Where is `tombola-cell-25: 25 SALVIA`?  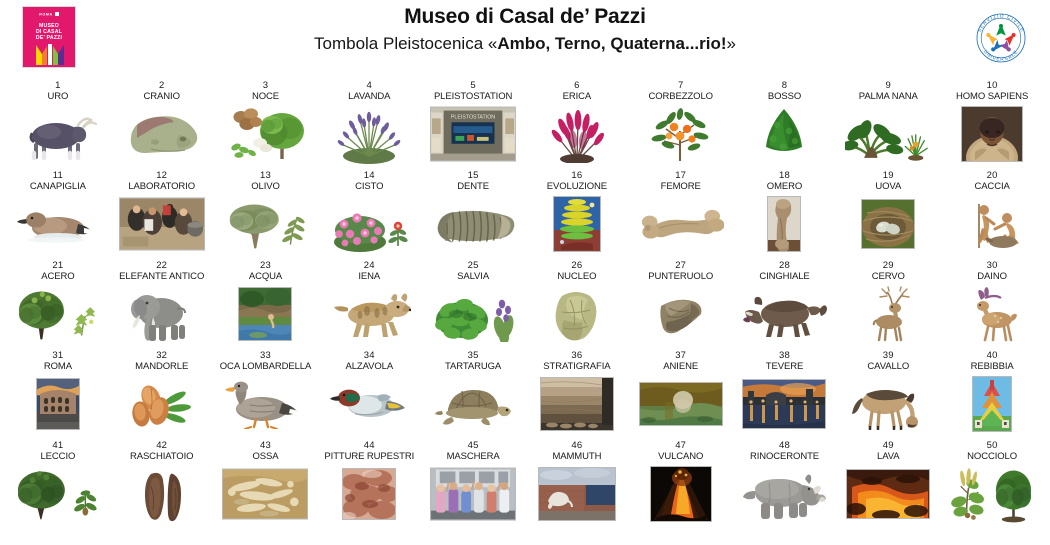 tombola-cell-25: 25 SALVIA is located at coordinates (473, 303).